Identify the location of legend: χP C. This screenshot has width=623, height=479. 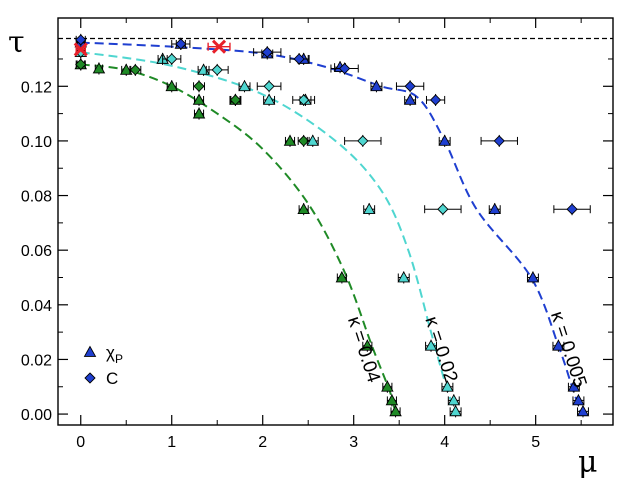
(103, 365).